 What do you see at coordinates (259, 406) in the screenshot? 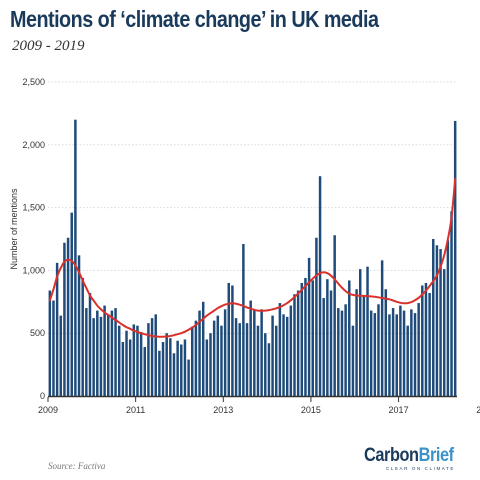
I see `x-tick-labels: 2009 2011 2013 2015 2017 2019` at bounding box center [259, 406].